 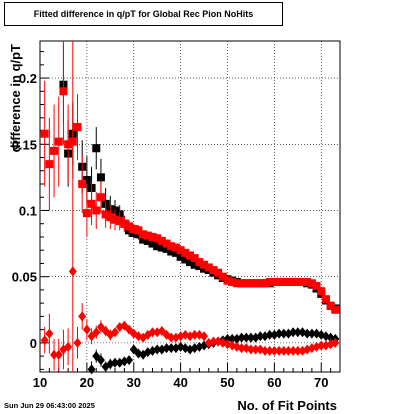 What do you see at coordinates (134, 382) in the screenshot?
I see `x-tick-label: 30` at bounding box center [134, 382].